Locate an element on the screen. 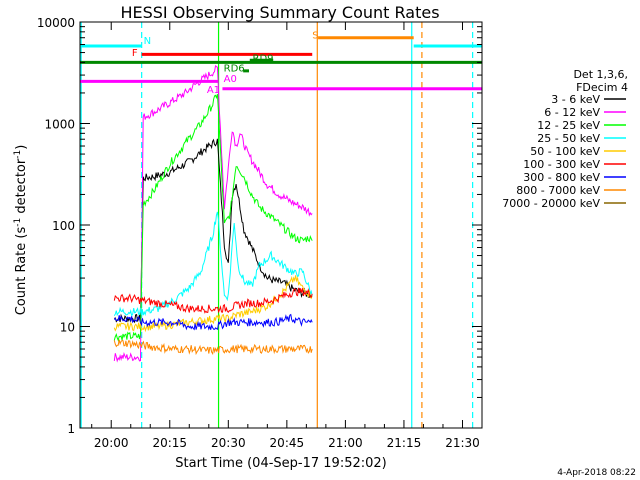 This screenshot has width=640, height=480. flag-label-4: A0 is located at coordinates (230, 79).